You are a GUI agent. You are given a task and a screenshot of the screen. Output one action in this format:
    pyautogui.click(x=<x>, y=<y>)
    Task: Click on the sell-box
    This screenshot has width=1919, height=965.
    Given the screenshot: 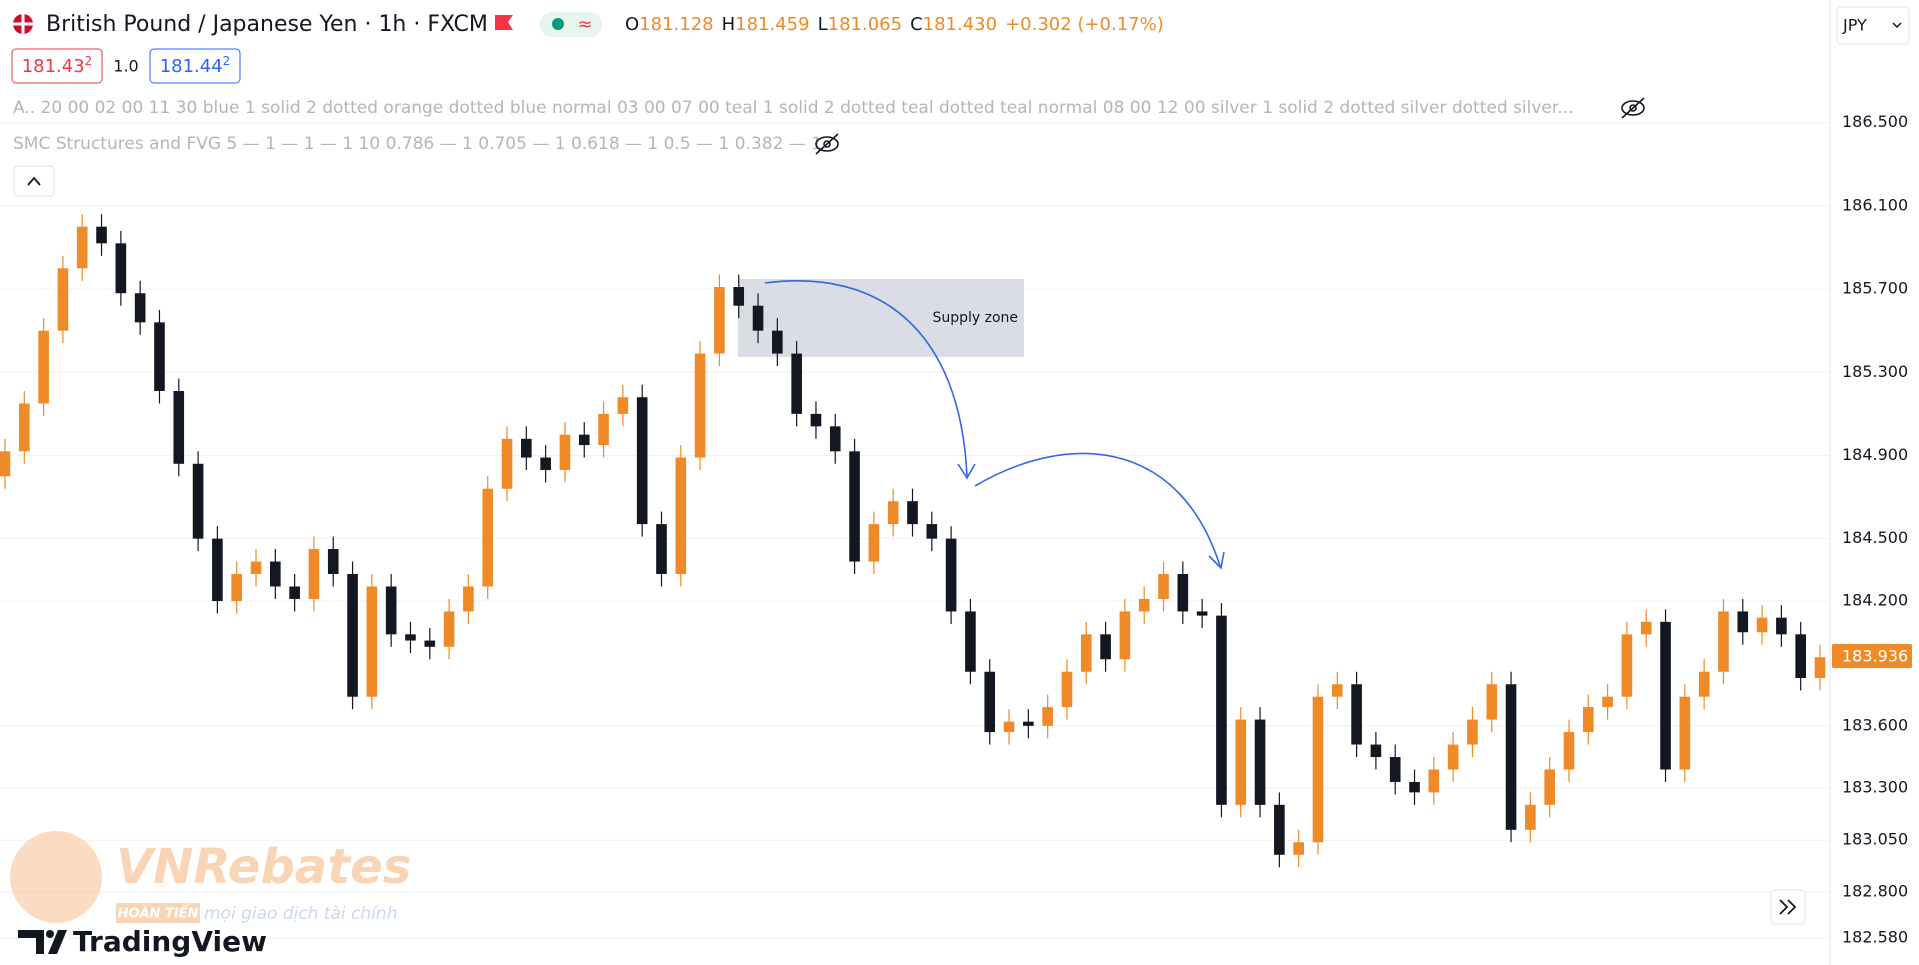 What is the action you would take?
    pyautogui.click(x=57, y=66)
    